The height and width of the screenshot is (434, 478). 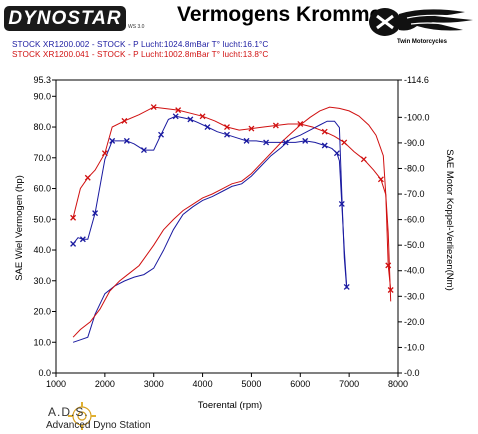 What do you see at coordinates (414, 220) in the screenshot?
I see `y-right-tick-label: -60.0` at bounding box center [414, 220].